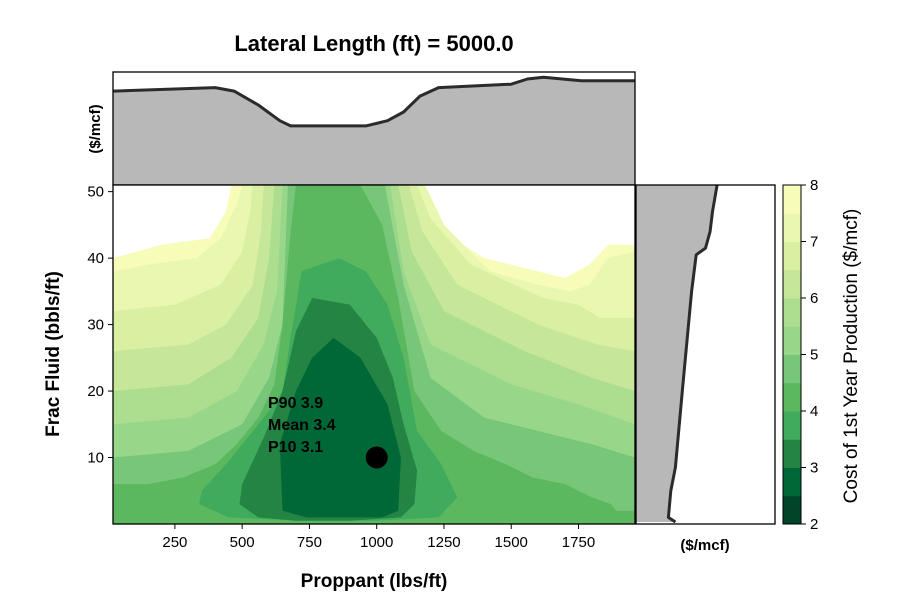  What do you see at coordinates (295, 403) in the screenshot?
I see `annotation-p90: P90 3.9` at bounding box center [295, 403].